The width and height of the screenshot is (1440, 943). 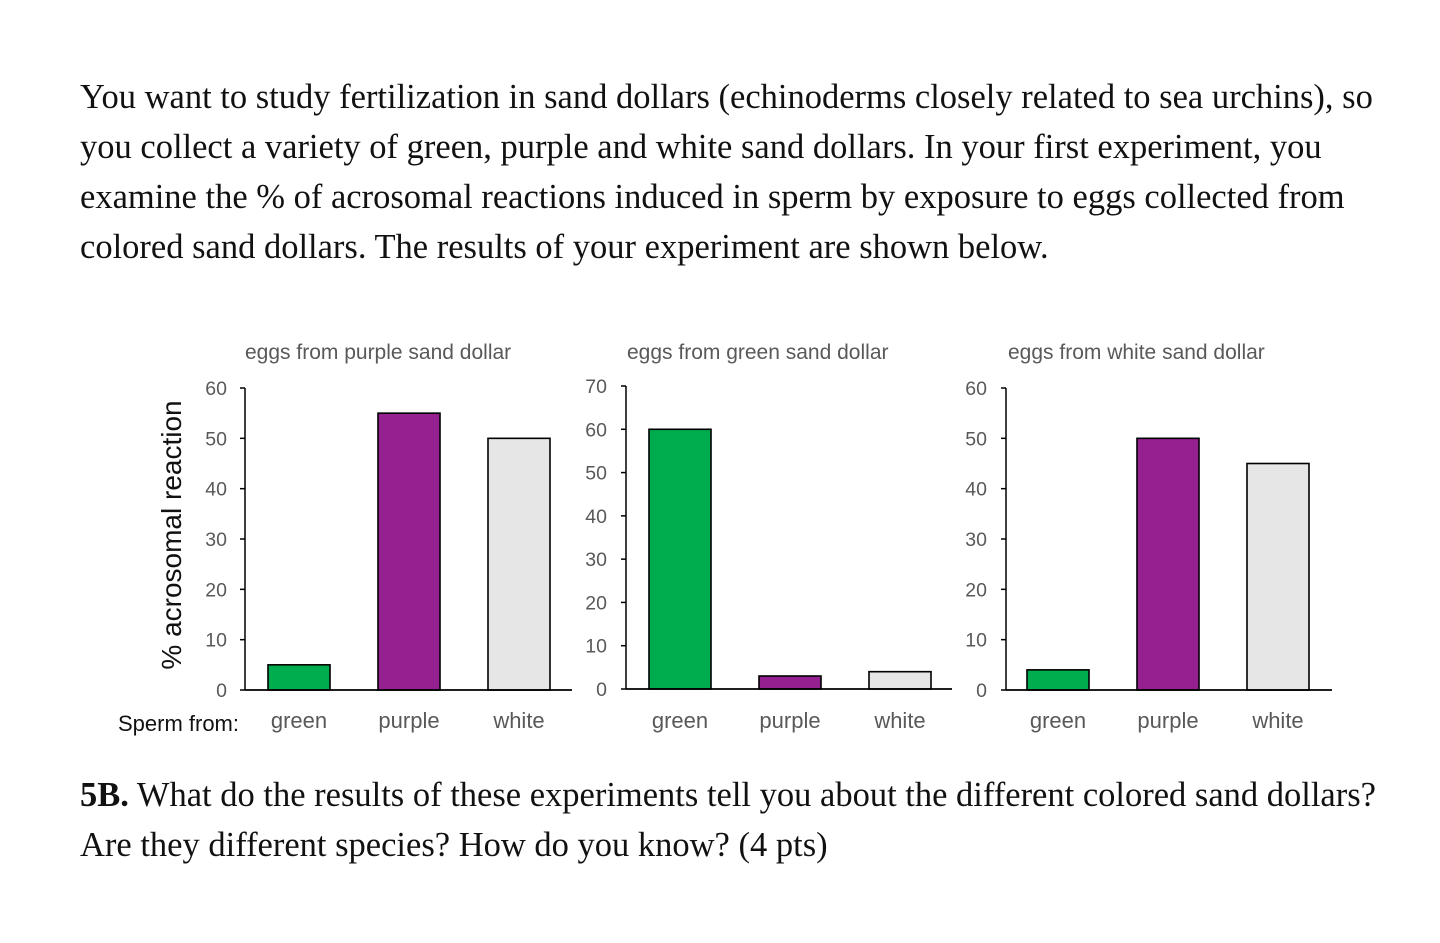 I want to click on chart-title-1: eggs from purple sand dollar, so click(x=378, y=352).